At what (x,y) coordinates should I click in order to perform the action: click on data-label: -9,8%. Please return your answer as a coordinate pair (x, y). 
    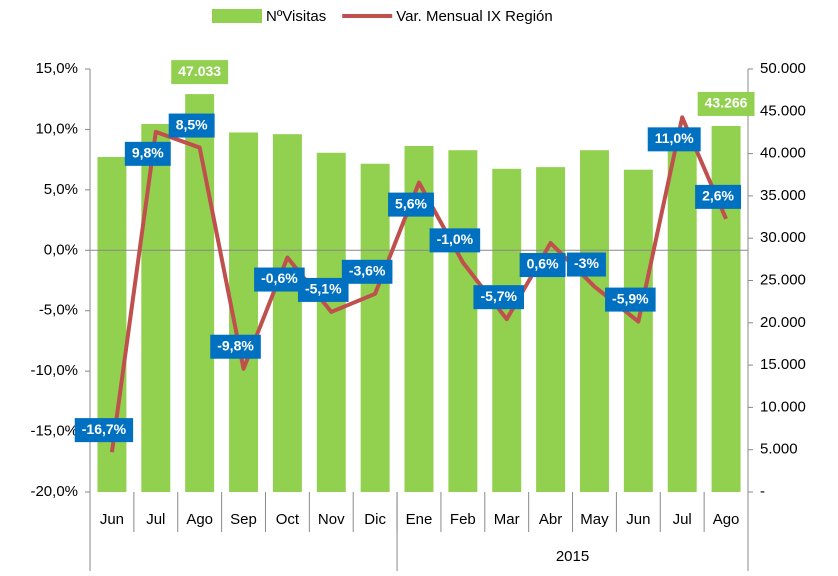
    Looking at the image, I should click on (235, 345).